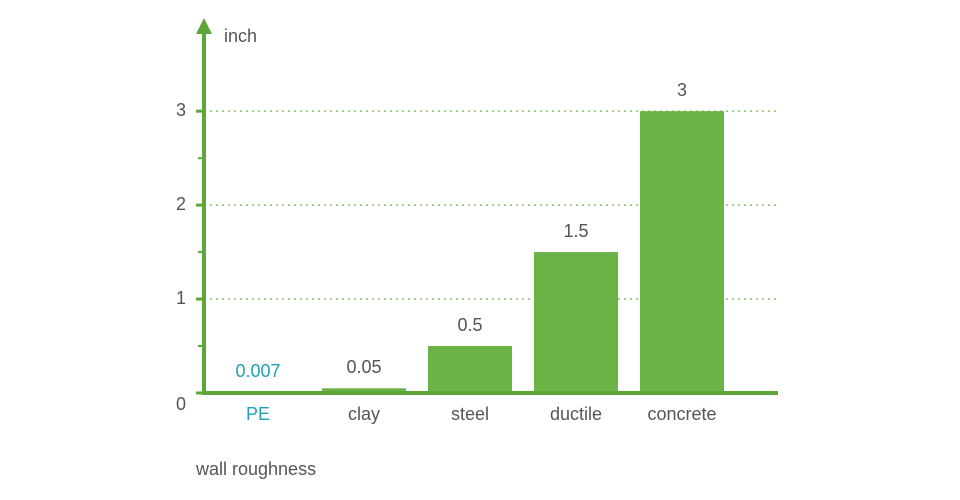  What do you see at coordinates (576, 414) in the screenshot?
I see `x-tick-label: ductile` at bounding box center [576, 414].